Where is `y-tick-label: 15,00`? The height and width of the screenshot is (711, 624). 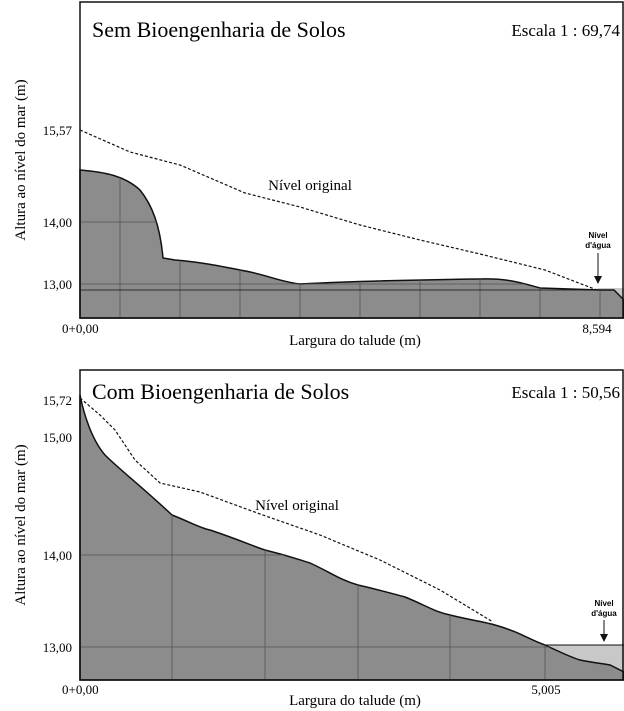 y-tick-label: 15,00 is located at coordinates (57, 437).